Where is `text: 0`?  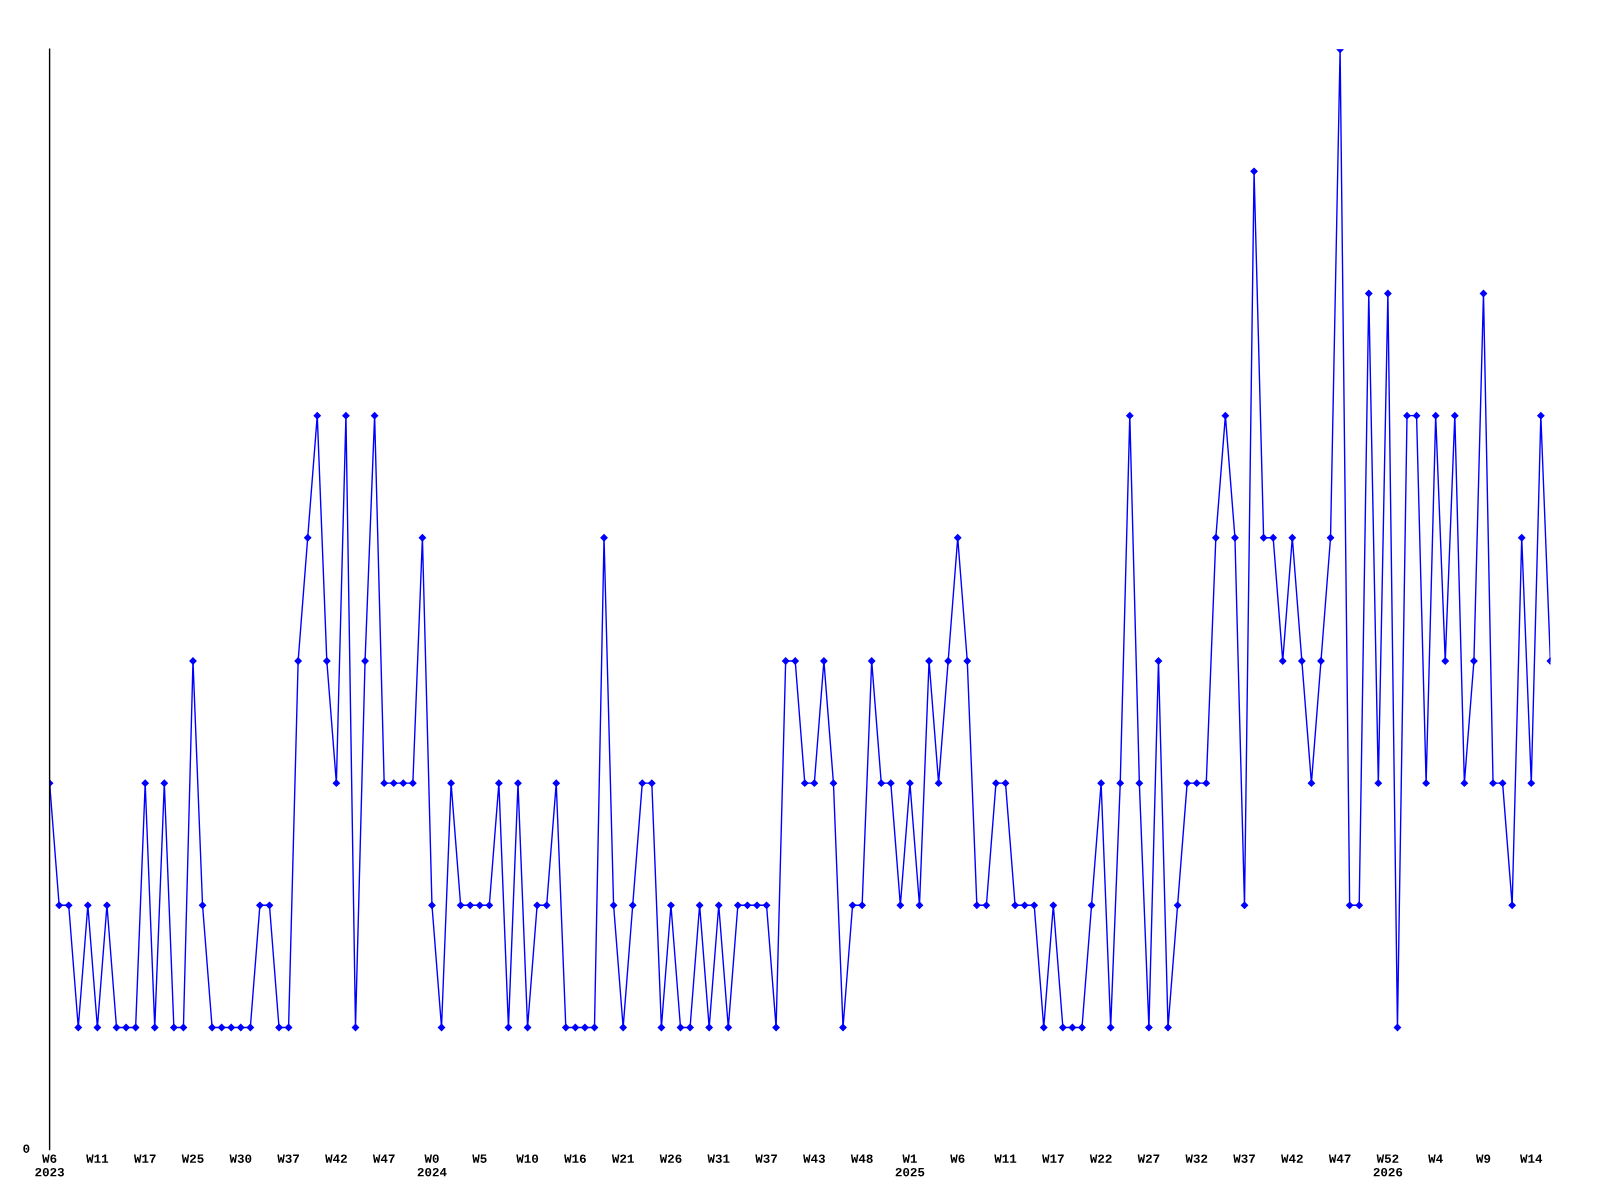 text: 0 is located at coordinates (26, 1148).